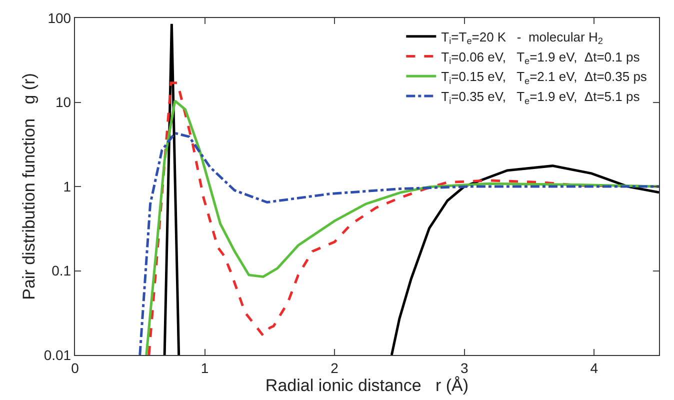 The image size is (674, 400). Describe the element at coordinates (540, 97) in the screenshot. I see `legend-label: T$_{i}$=0.35 eV, T$_{e}$=1.9 eV, Δt=5.1 ps` at that location.